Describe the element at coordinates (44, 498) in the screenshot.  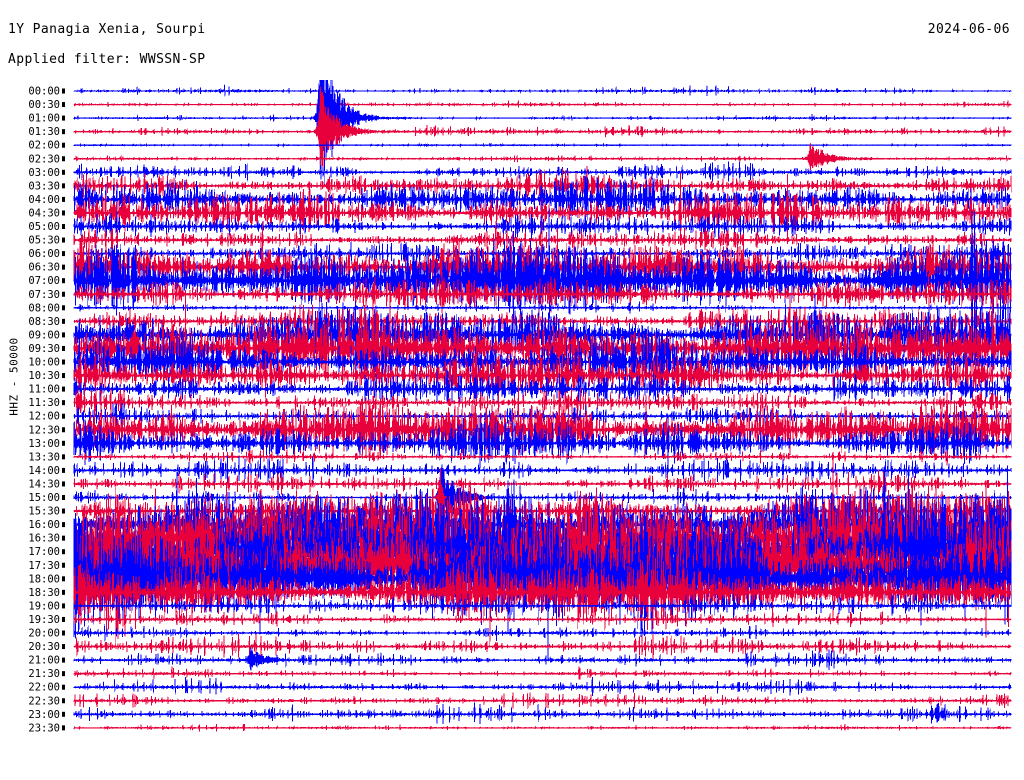
I see `time-tick-label: 15:00` at that location.